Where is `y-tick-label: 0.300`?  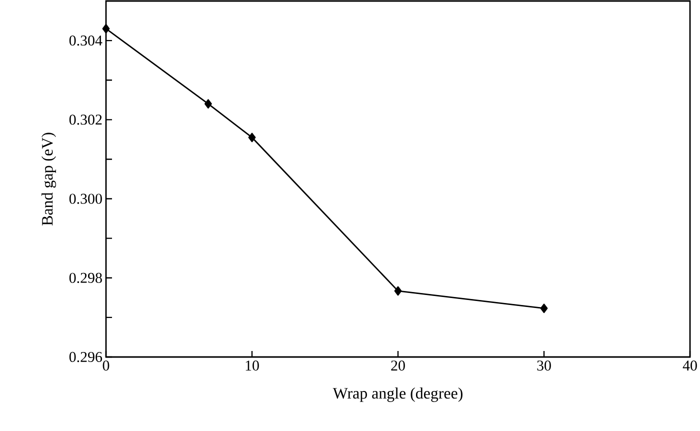
y-tick-label: 0.300 is located at coordinates (85, 199).